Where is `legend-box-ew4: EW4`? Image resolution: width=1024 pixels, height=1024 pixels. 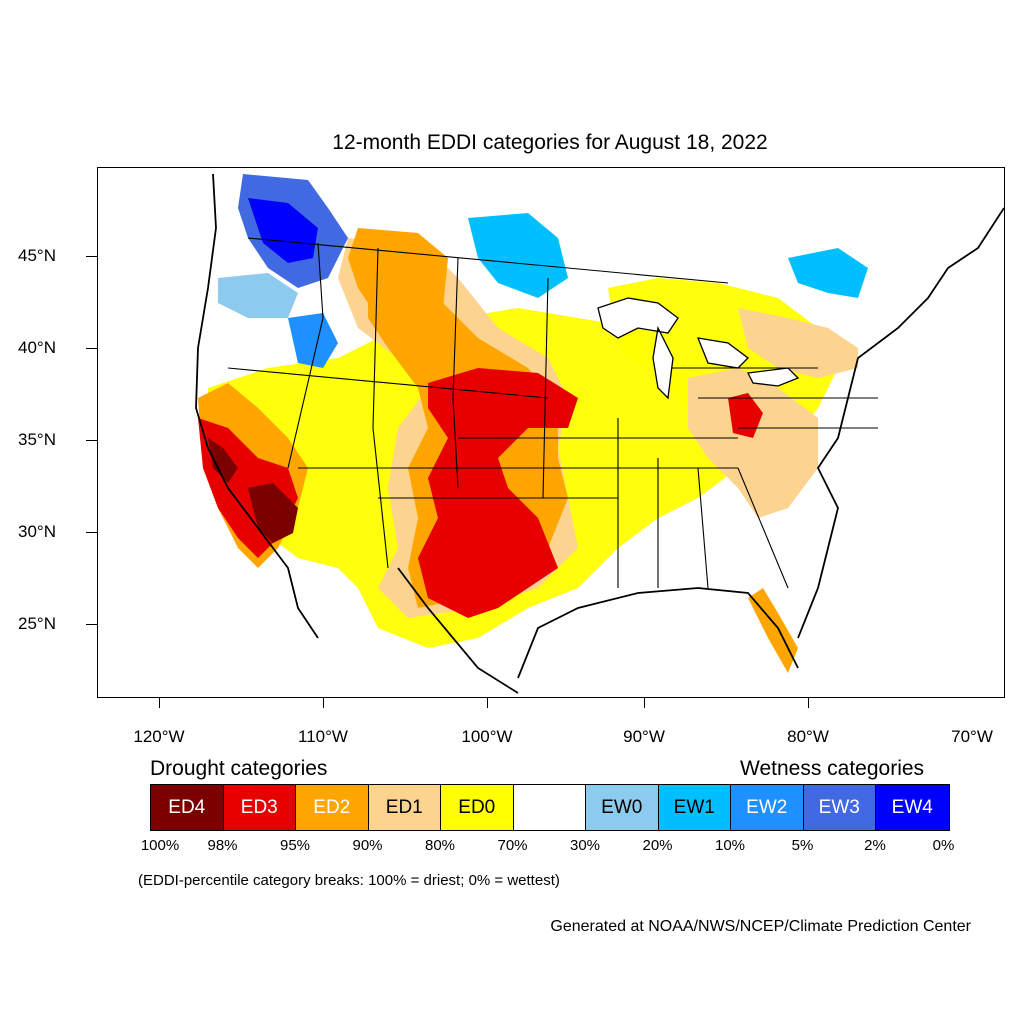 legend-box-ew4: EW4 is located at coordinates (912, 807).